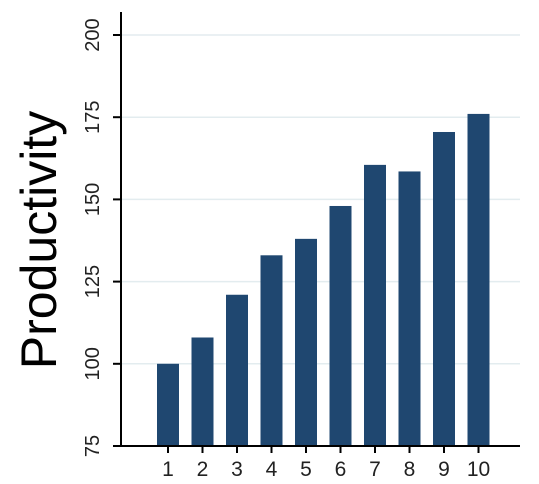 Image resolution: width=539 pixels, height=484 pixels. I want to click on y-tick-label: 75, so click(93, 446).